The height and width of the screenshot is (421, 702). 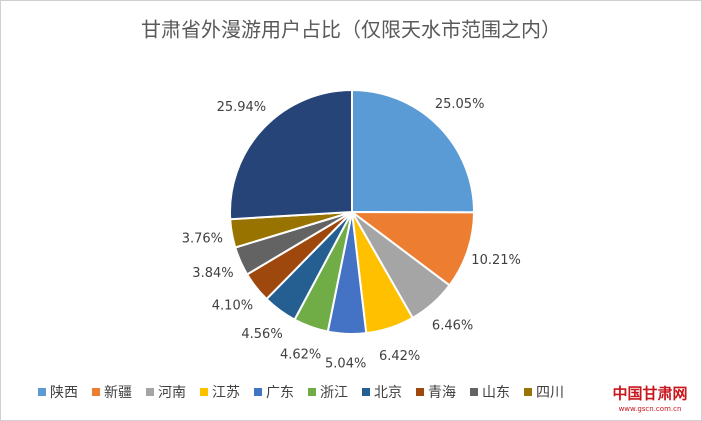 I want to click on chart-title: 甘肃省外漫游用户占比（仅限天水市范围之内）, so click(x=351, y=30).